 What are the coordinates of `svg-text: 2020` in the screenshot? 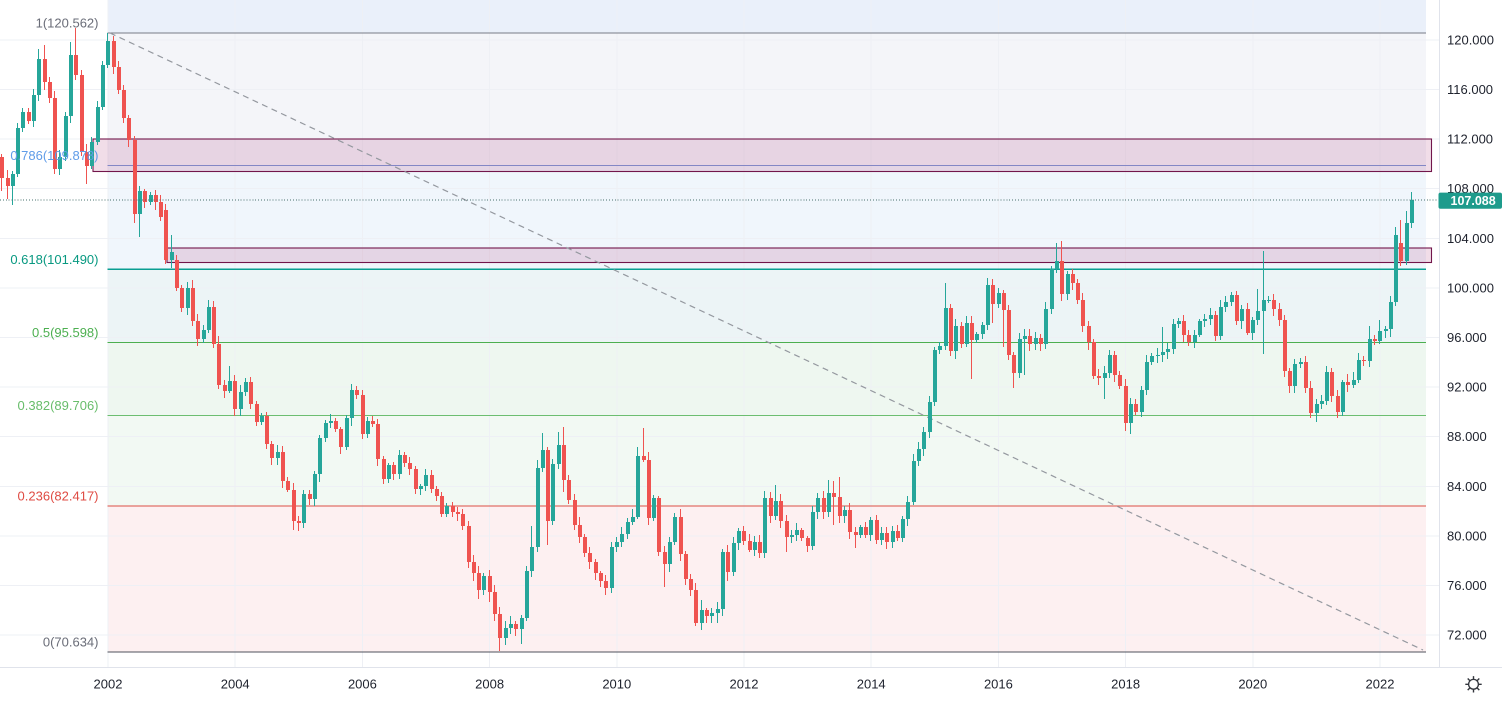 It's located at (1252, 684).